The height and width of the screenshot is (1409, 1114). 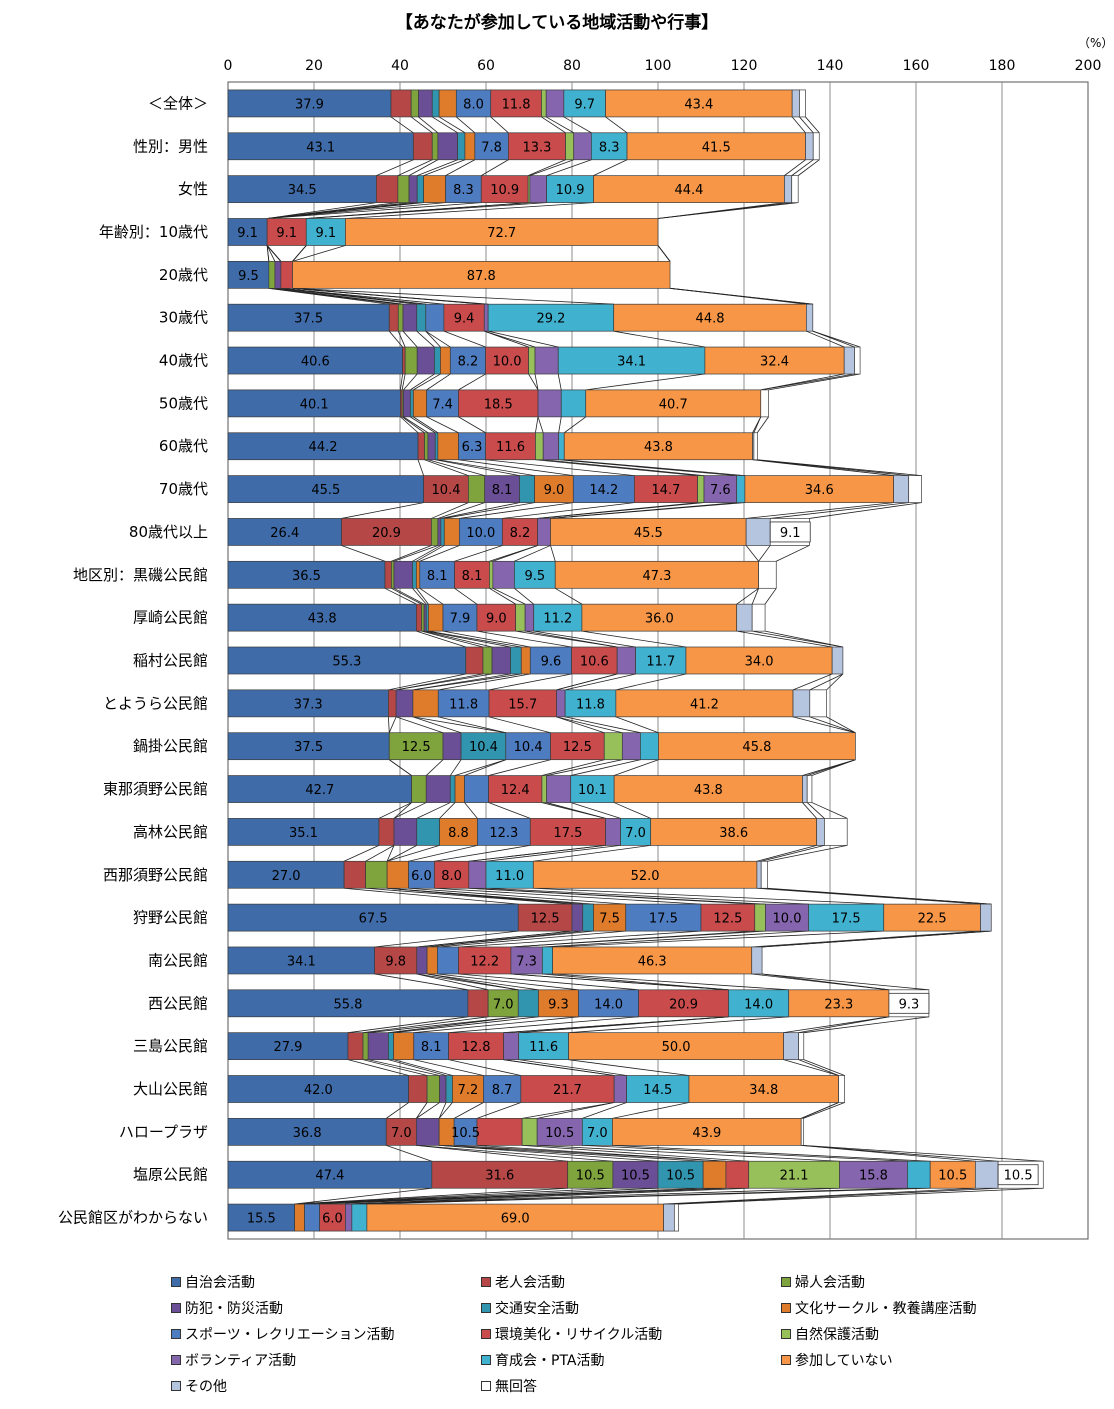 What do you see at coordinates (308, 747) in the screenshot?
I see `data-label: 37.5` at bounding box center [308, 747].